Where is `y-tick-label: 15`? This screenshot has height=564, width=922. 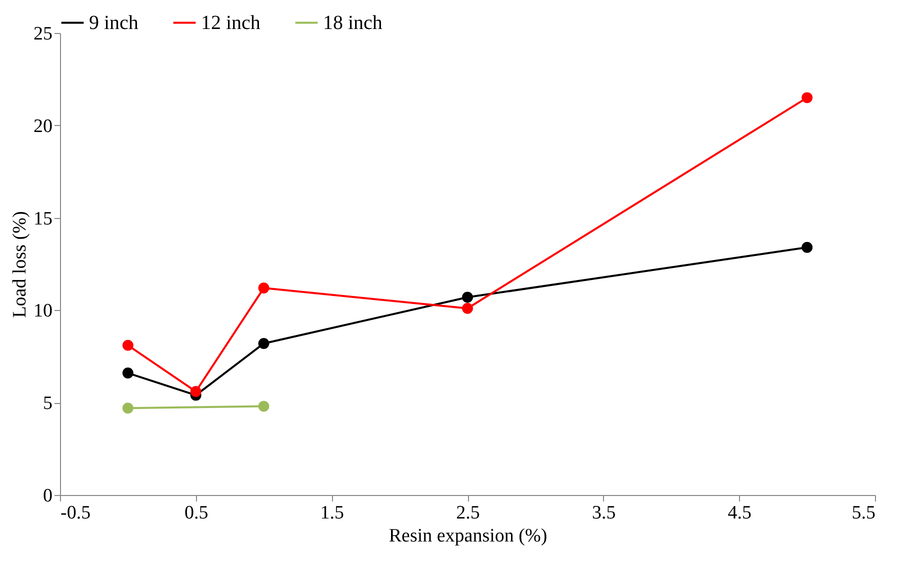 y-tick-label: 15 is located at coordinates (43, 219).